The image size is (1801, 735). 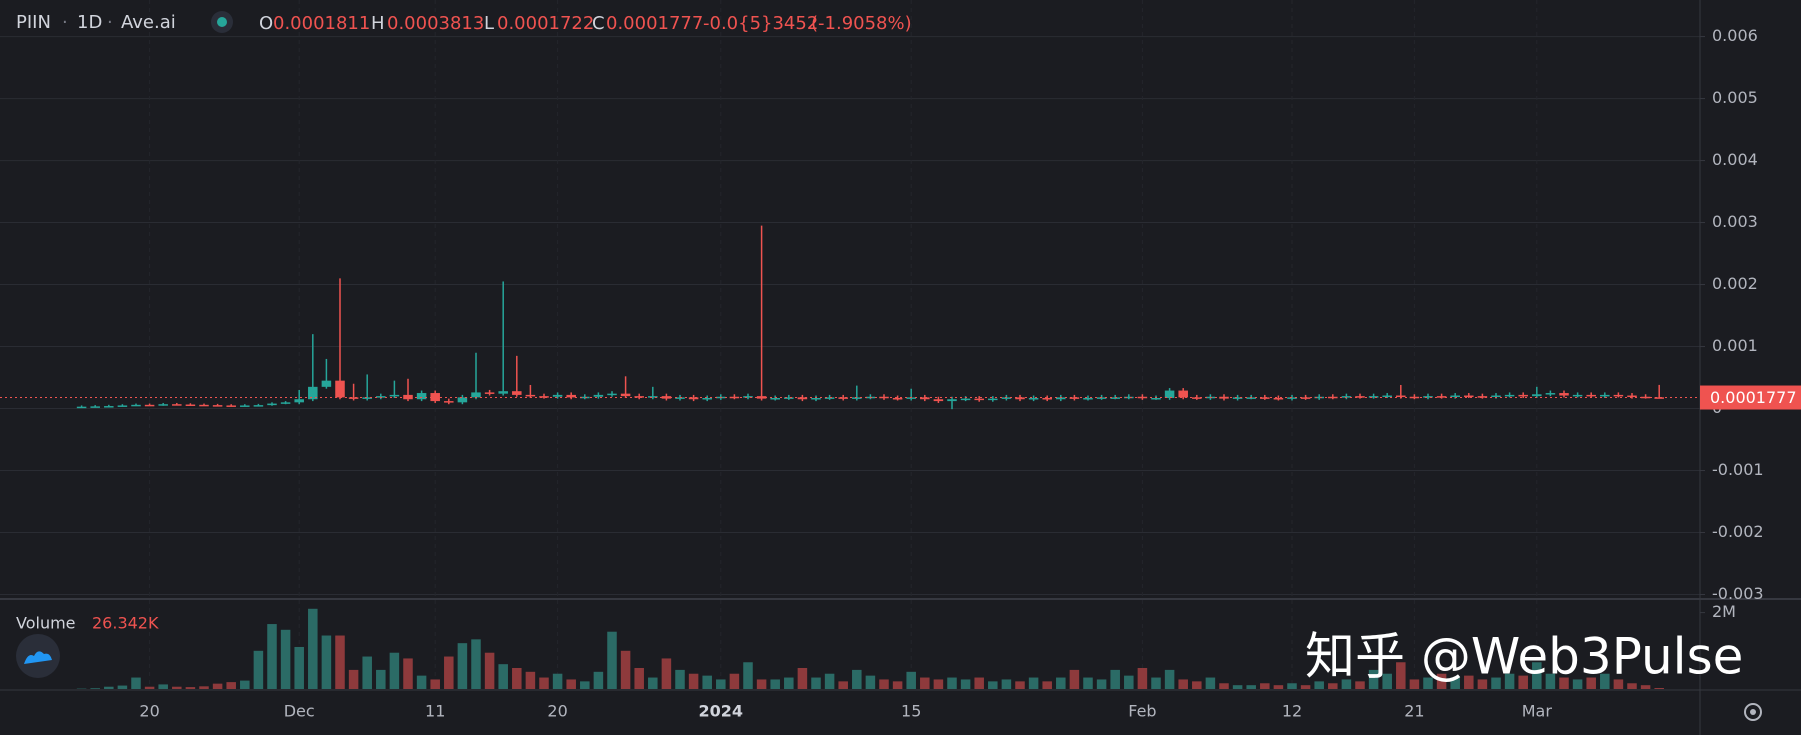 I want to click on close-value: 0.0001777, so click(x=654, y=23).